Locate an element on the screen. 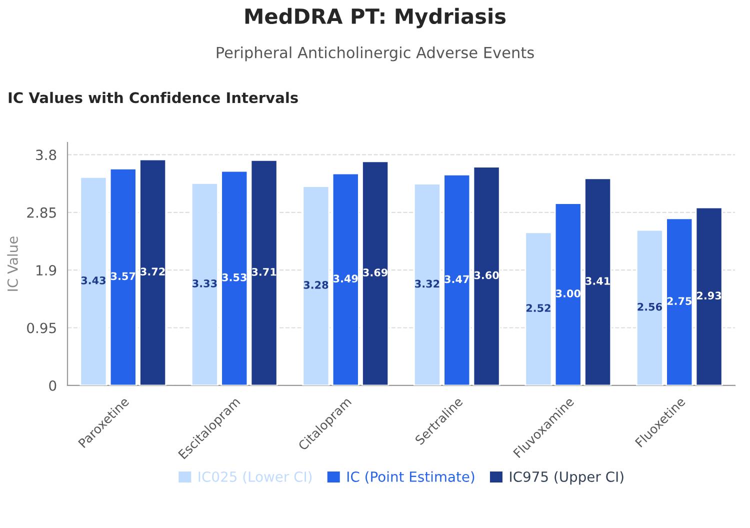 The height and width of the screenshot is (528, 750). data-label: 3.69 is located at coordinates (375, 272).